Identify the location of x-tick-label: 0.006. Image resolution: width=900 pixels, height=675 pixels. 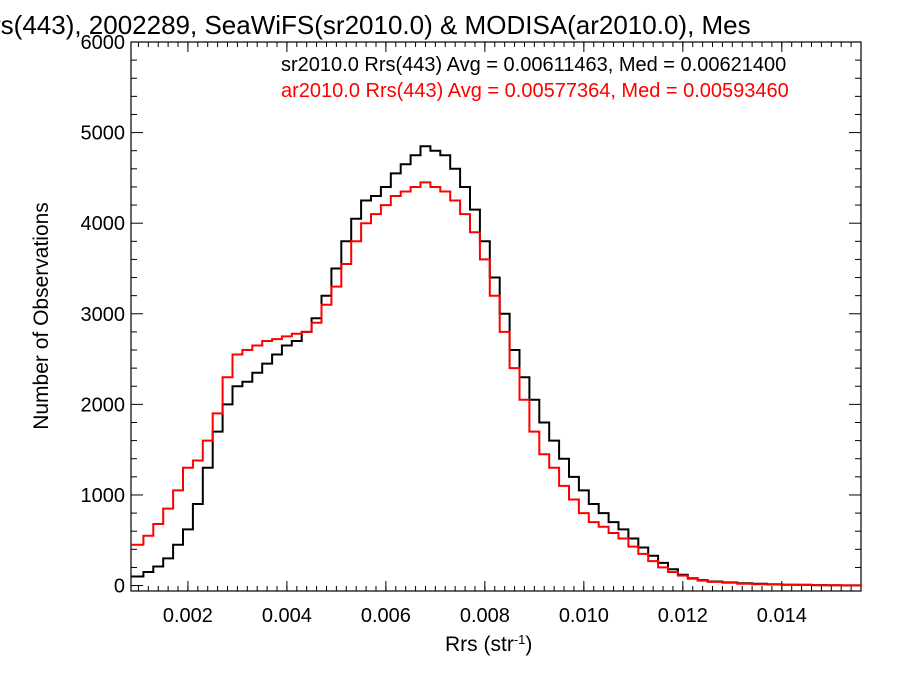
(386, 616).